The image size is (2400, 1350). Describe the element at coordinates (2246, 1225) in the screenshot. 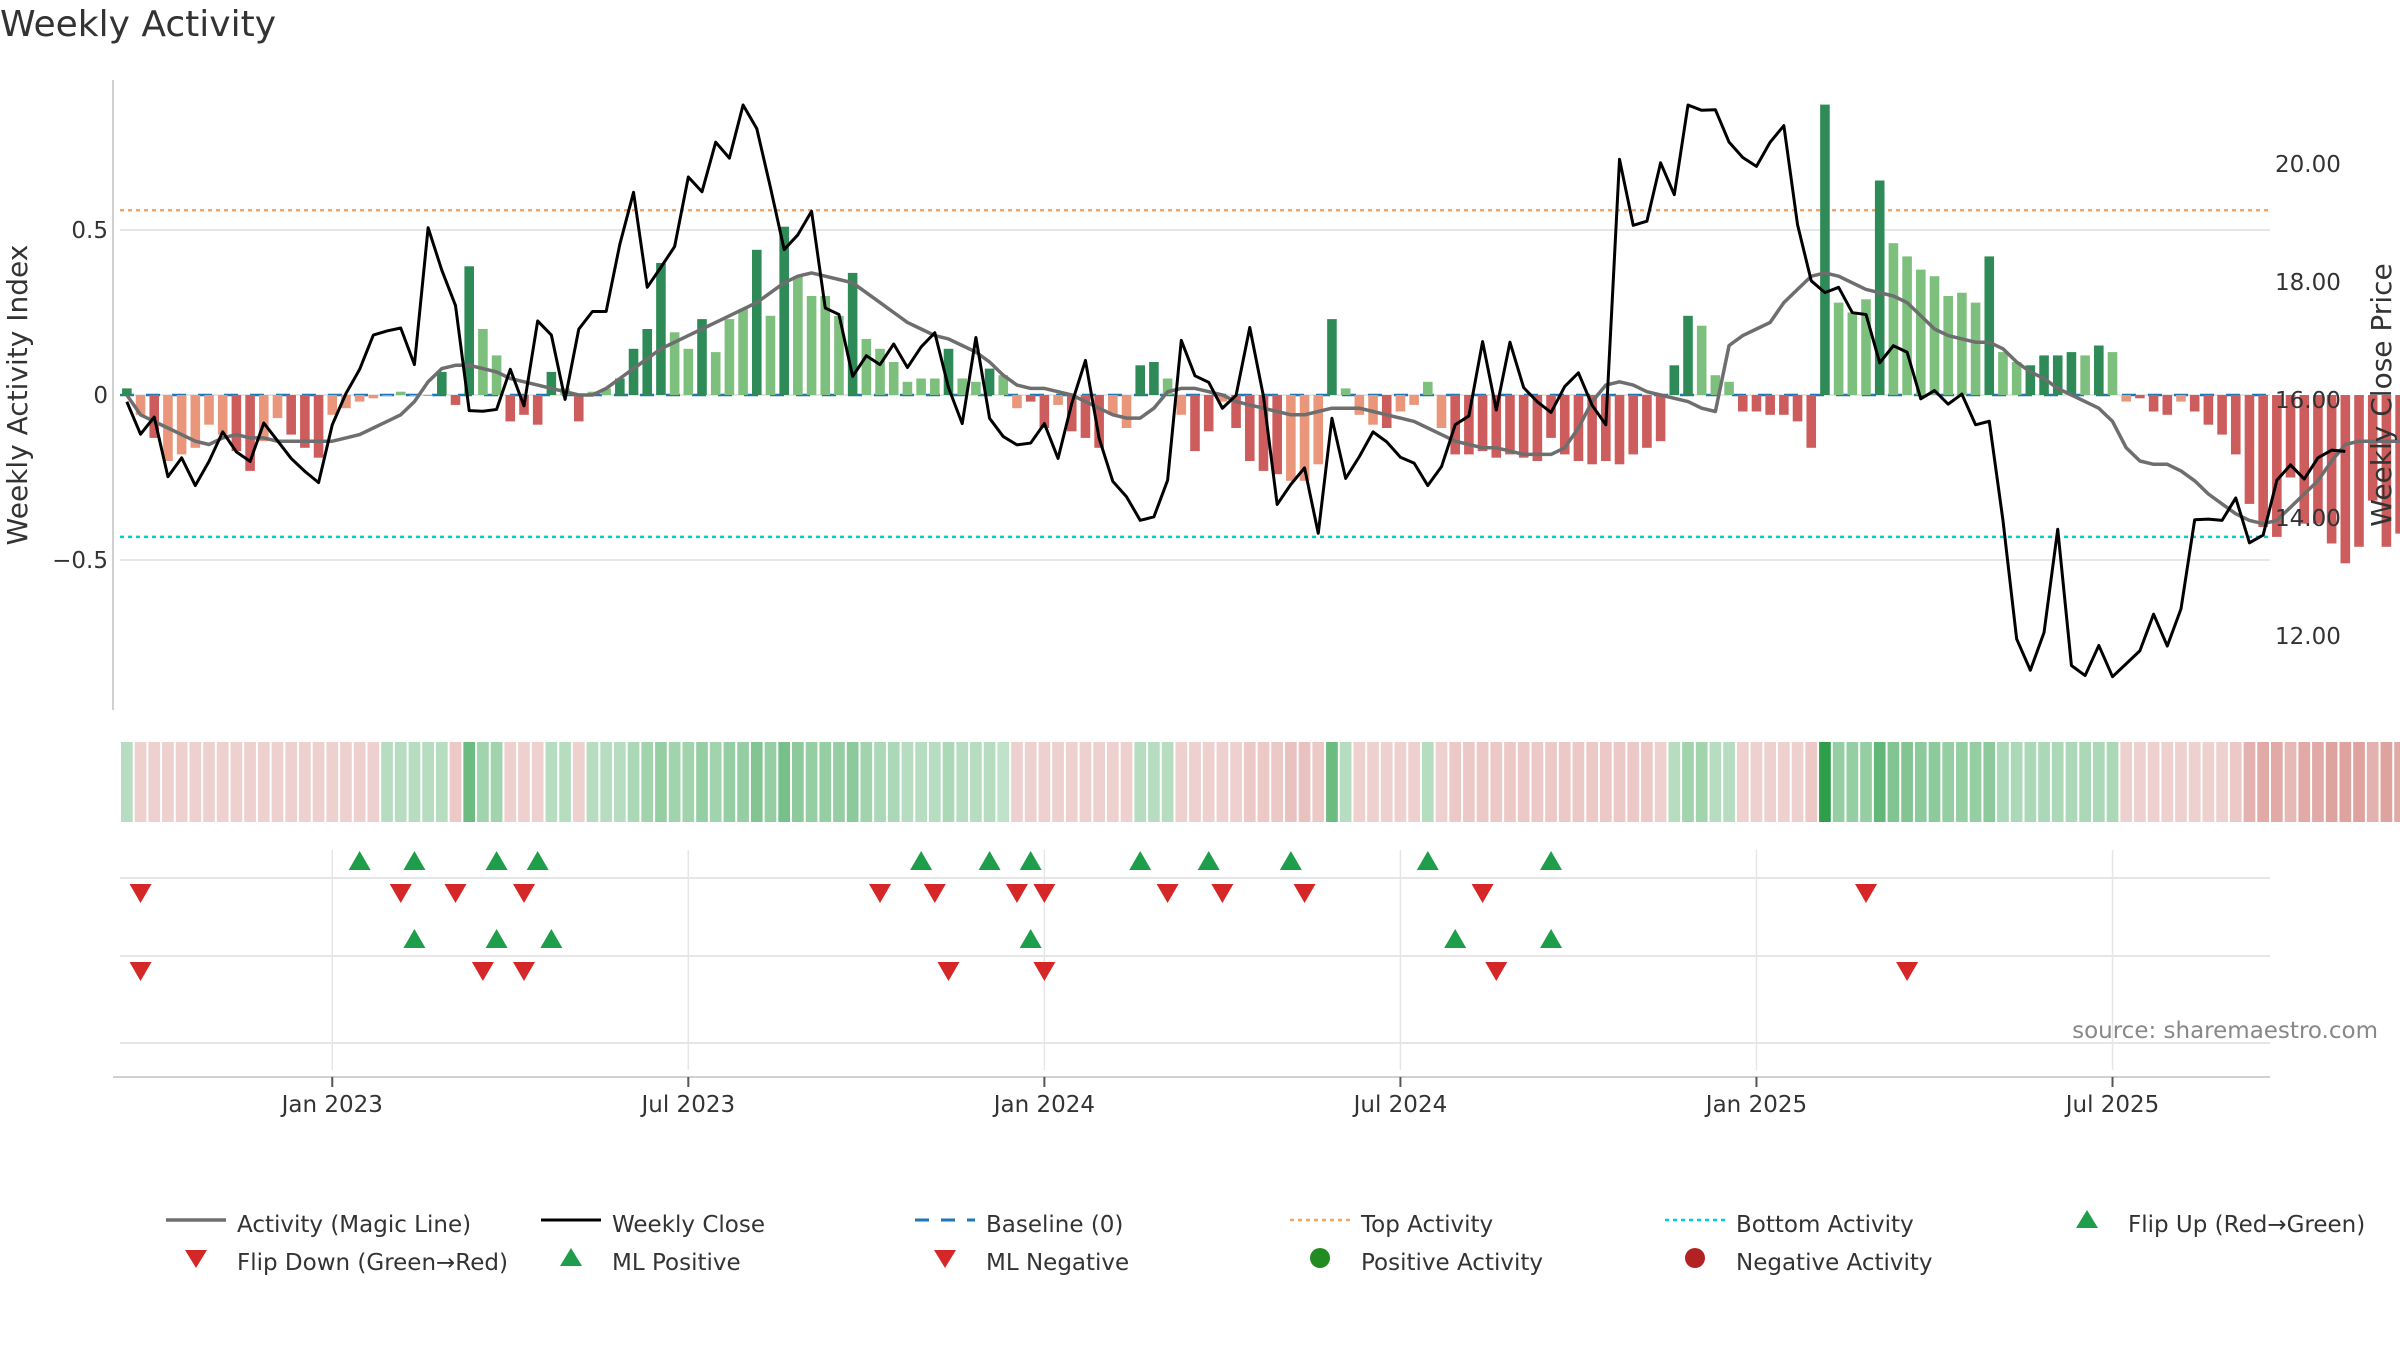

I see `legend-label: Flip Up (Red→Green)` at that location.